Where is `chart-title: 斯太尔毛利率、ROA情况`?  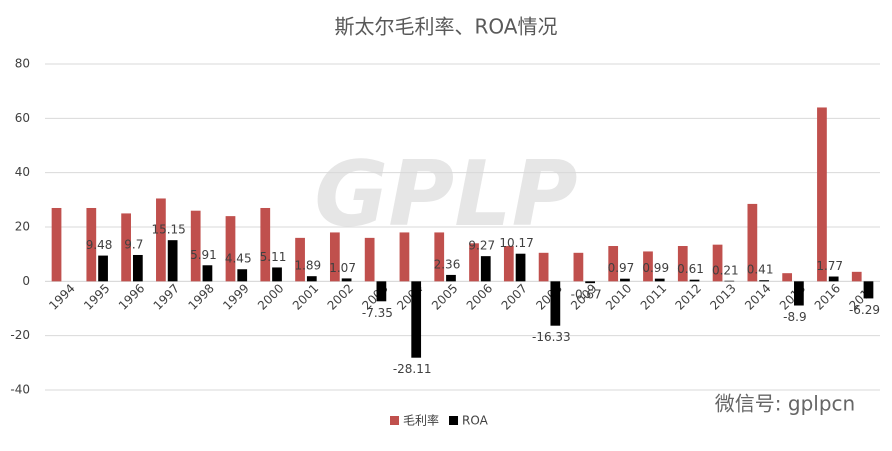
chart-title: 斯太尔毛利率、ROA情况 is located at coordinates (446, 27).